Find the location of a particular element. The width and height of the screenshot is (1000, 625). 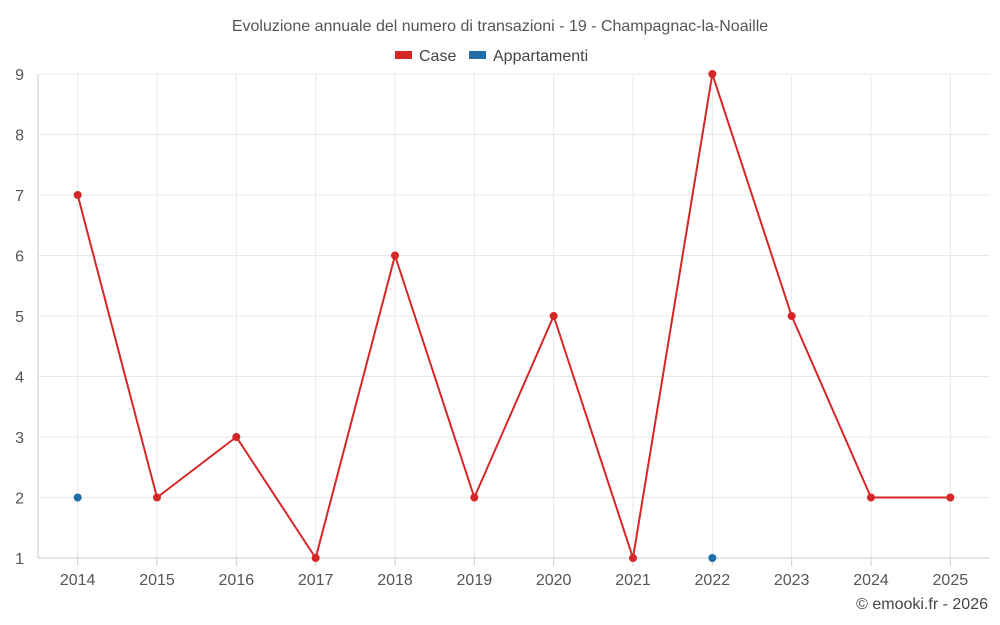

legend: Case Appartamenti is located at coordinates (491, 56).